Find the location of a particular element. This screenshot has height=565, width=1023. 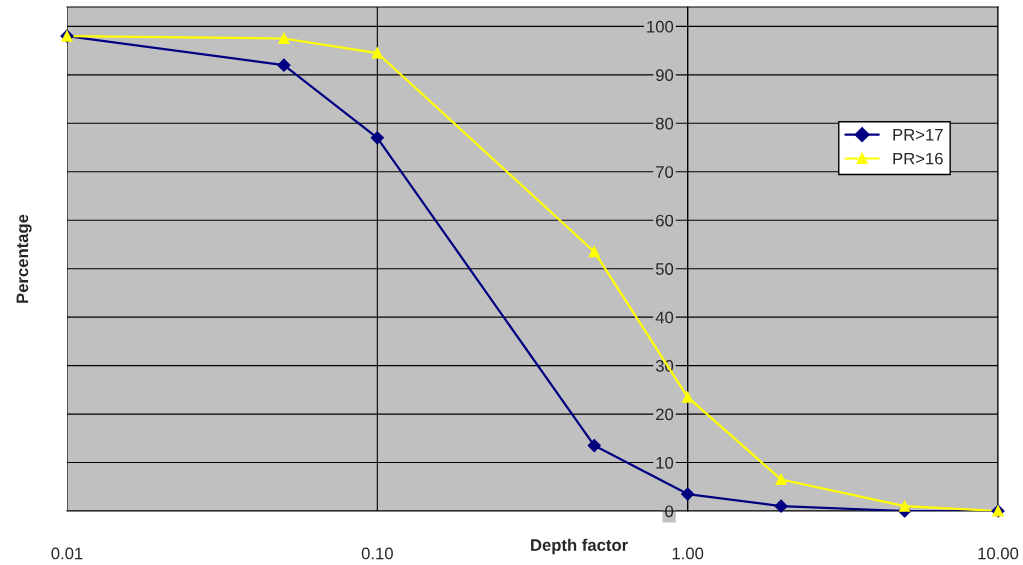

y-tick-label: 40 is located at coordinates (664, 317).